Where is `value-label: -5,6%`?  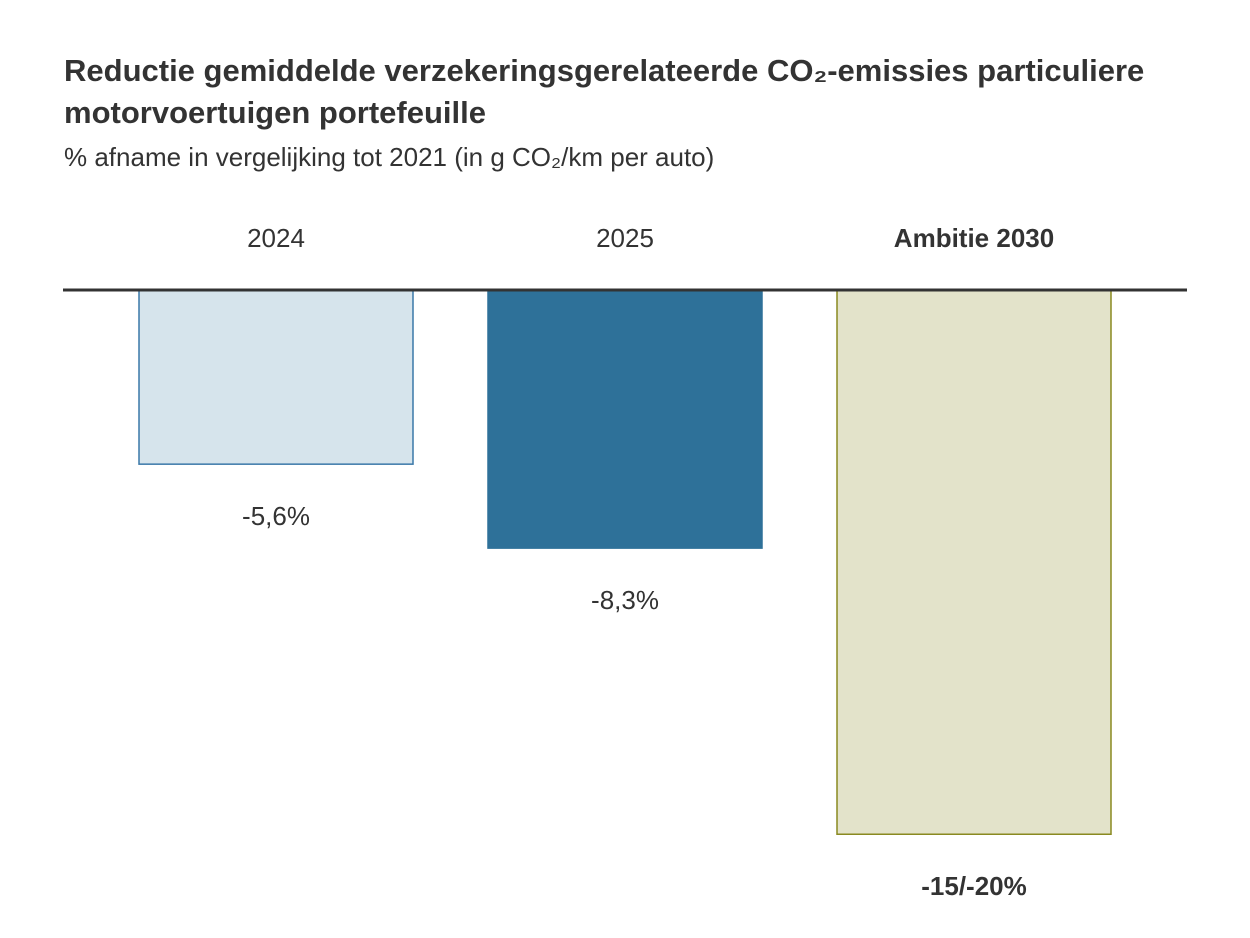
value-label: -5,6% is located at coordinates (276, 516).